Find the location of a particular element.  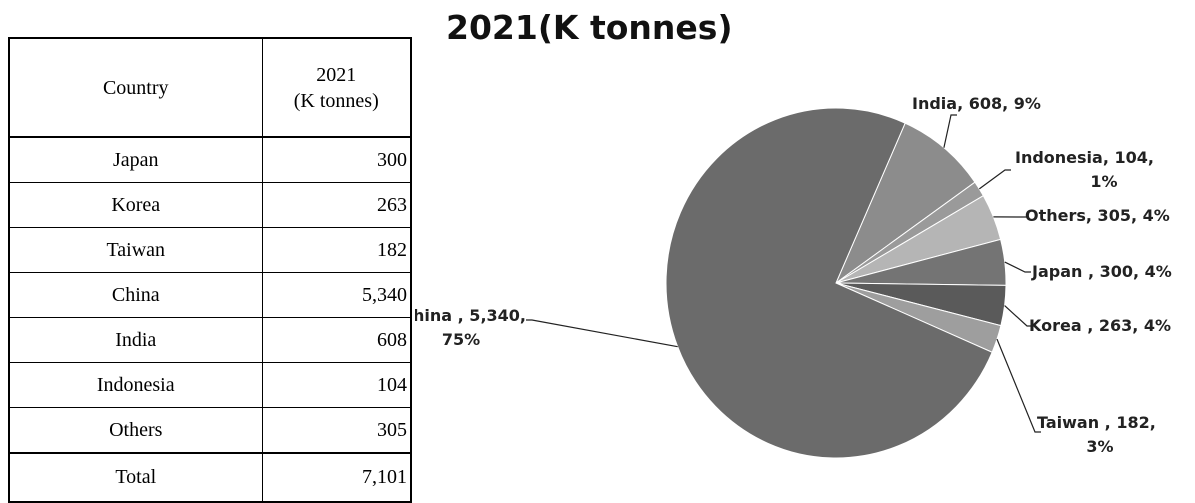

leader-line-indonesia is located at coordinates (995, 179).